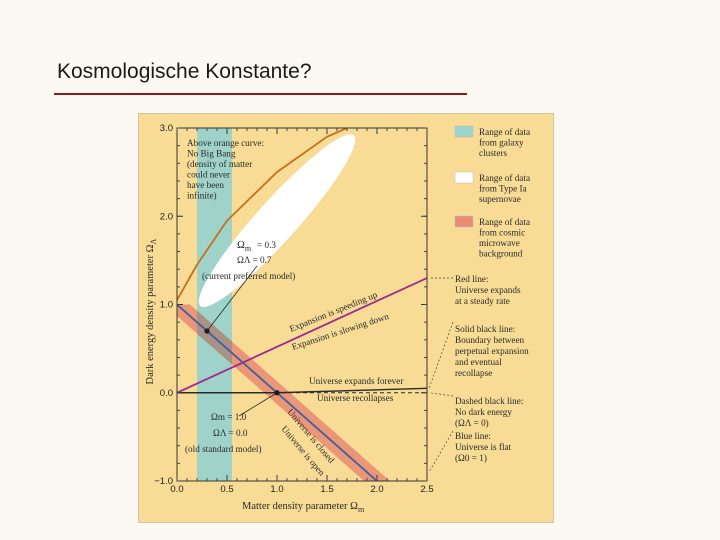 The image size is (720, 540). Describe the element at coordinates (464, 177) in the screenshot. I see `legend-swatch-supernovae` at that location.